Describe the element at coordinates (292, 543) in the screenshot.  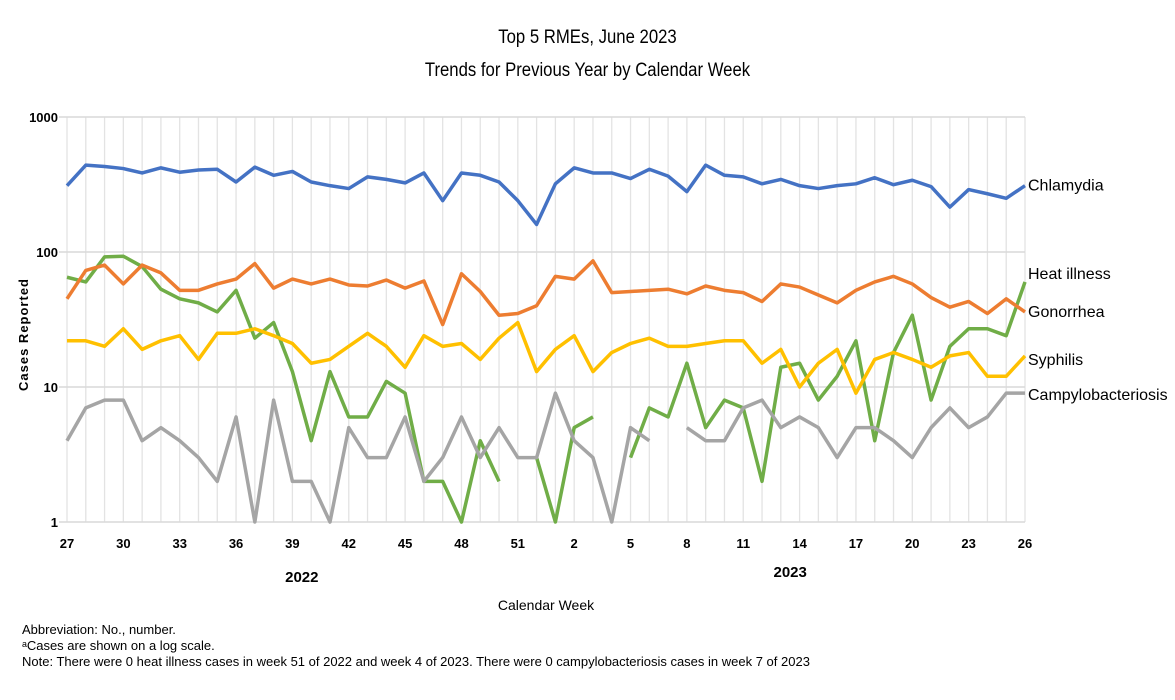
I see `x-tick-label: 39` at that location.